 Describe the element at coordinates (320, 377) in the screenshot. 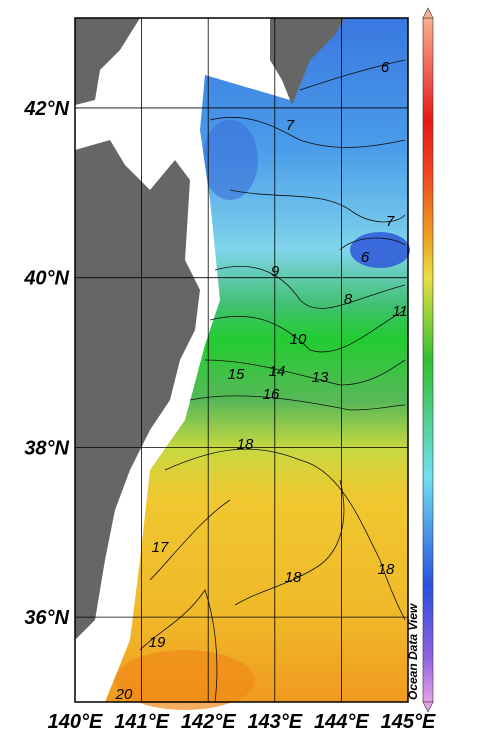

I see `contour-label: 13` at that location.